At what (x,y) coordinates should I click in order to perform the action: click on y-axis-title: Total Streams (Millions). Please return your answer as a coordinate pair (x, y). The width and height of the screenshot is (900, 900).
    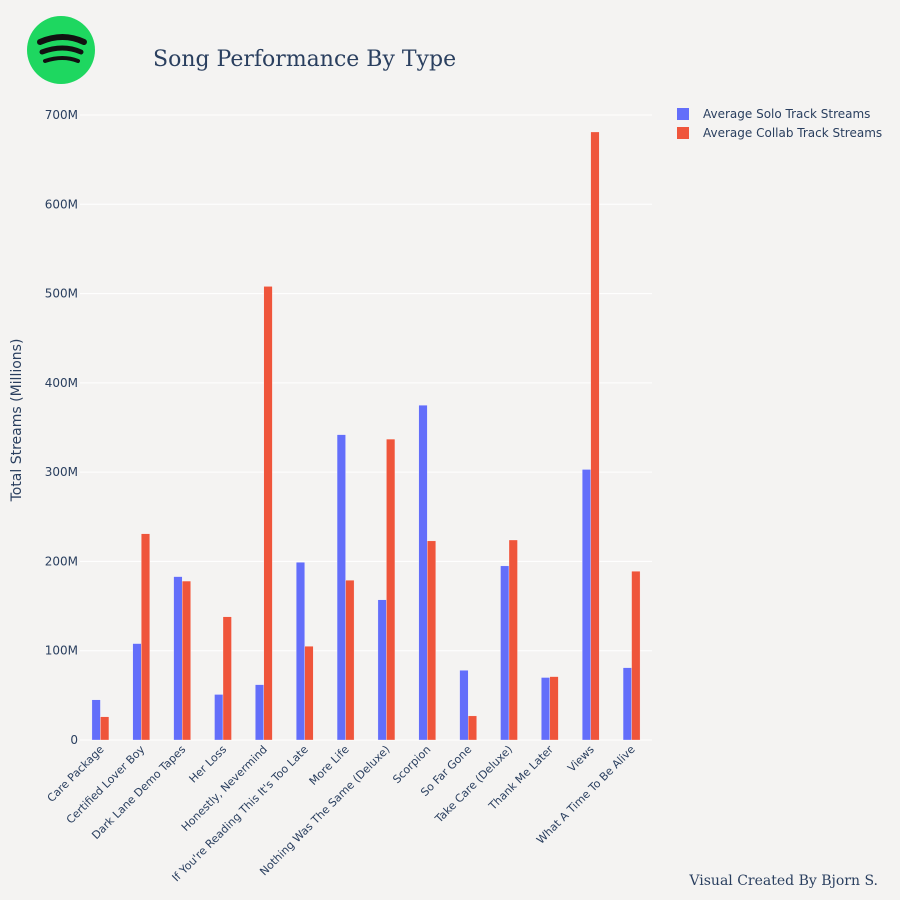
    Looking at the image, I should click on (17, 421).